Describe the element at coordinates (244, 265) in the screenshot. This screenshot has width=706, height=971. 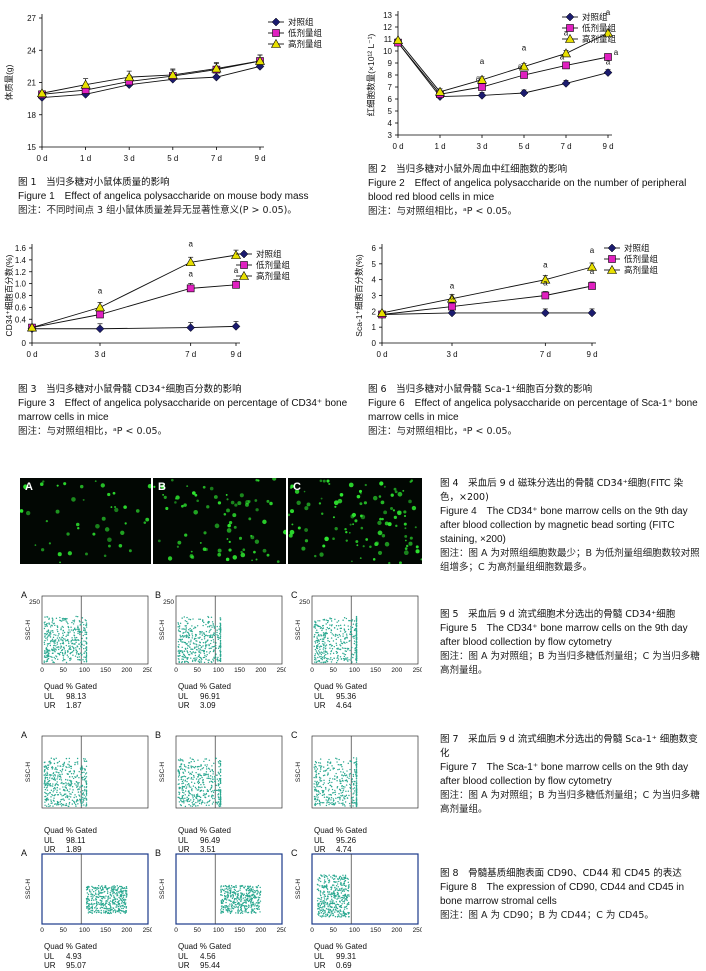
I see `data-point-low` at that location.